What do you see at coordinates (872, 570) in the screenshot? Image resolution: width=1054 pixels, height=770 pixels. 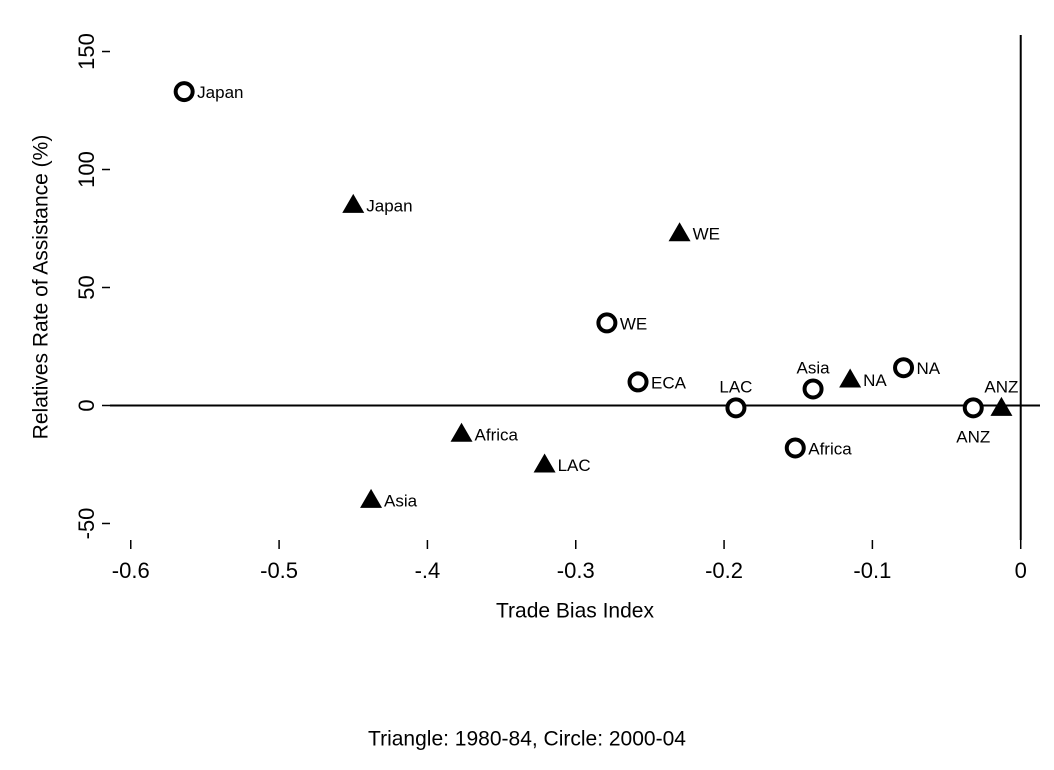 I see `x-tick-label: -0.1` at bounding box center [872, 570].